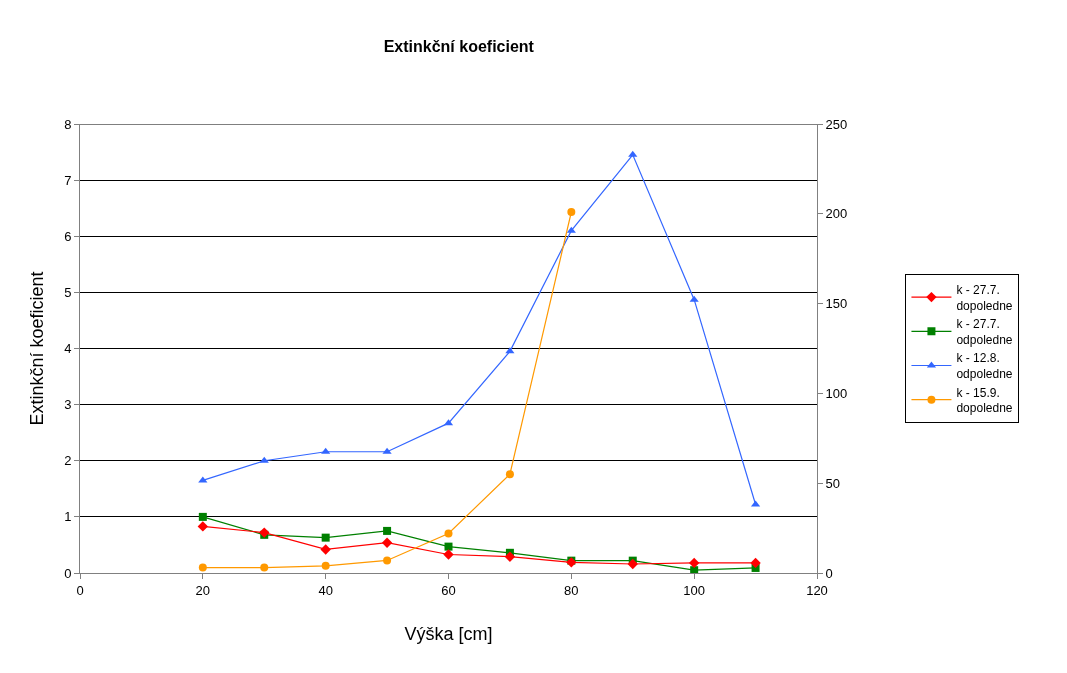 The width and height of the screenshot is (1067, 673). Describe the element at coordinates (984, 400) in the screenshot. I see `legend-label: k - 15.9. dopoledne` at that location.